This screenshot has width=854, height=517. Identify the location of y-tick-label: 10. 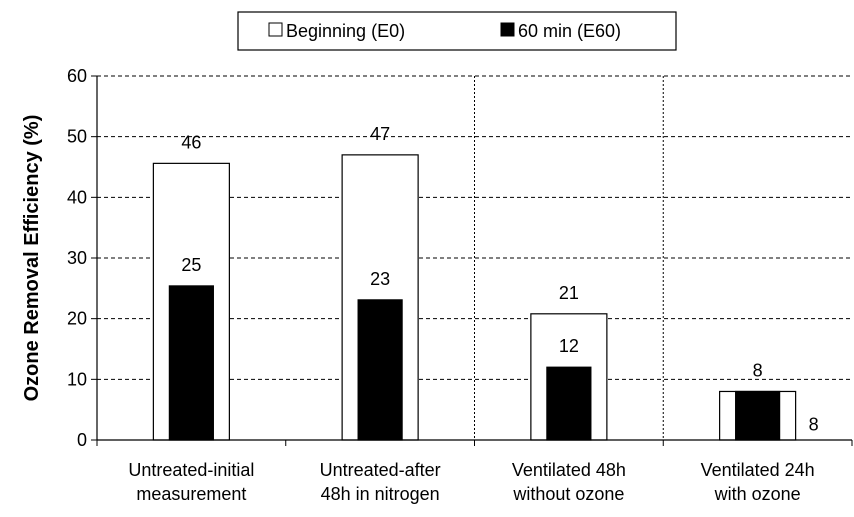
(77, 379).